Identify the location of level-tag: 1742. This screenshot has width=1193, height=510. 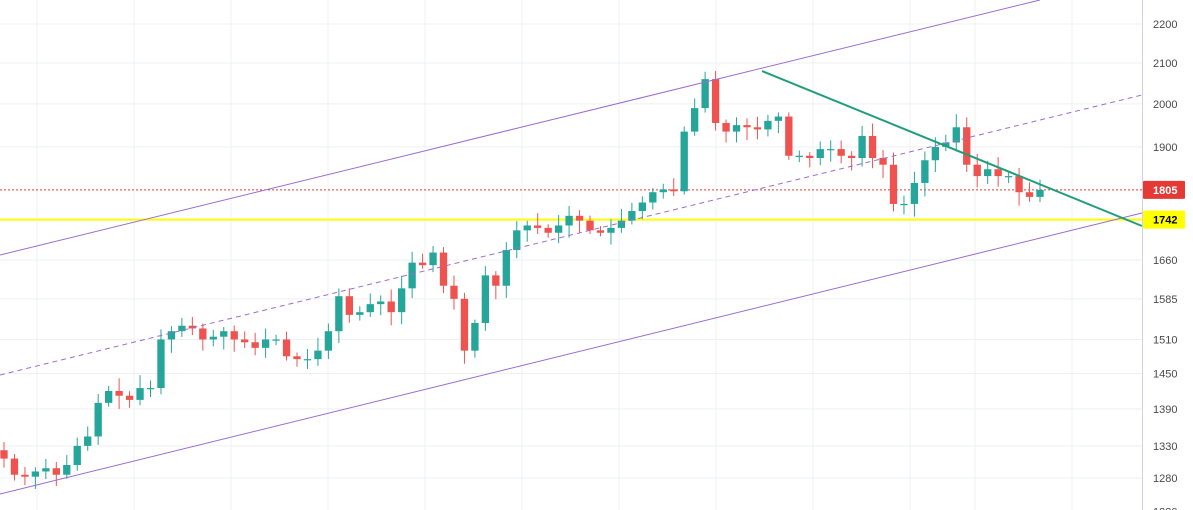
(1164, 219).